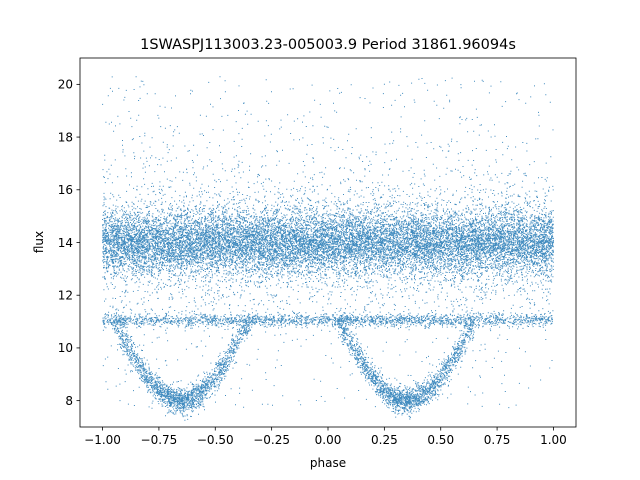 This screenshot has width=640, height=480. I want to click on x-tick-label: −0.50, so click(215, 440).